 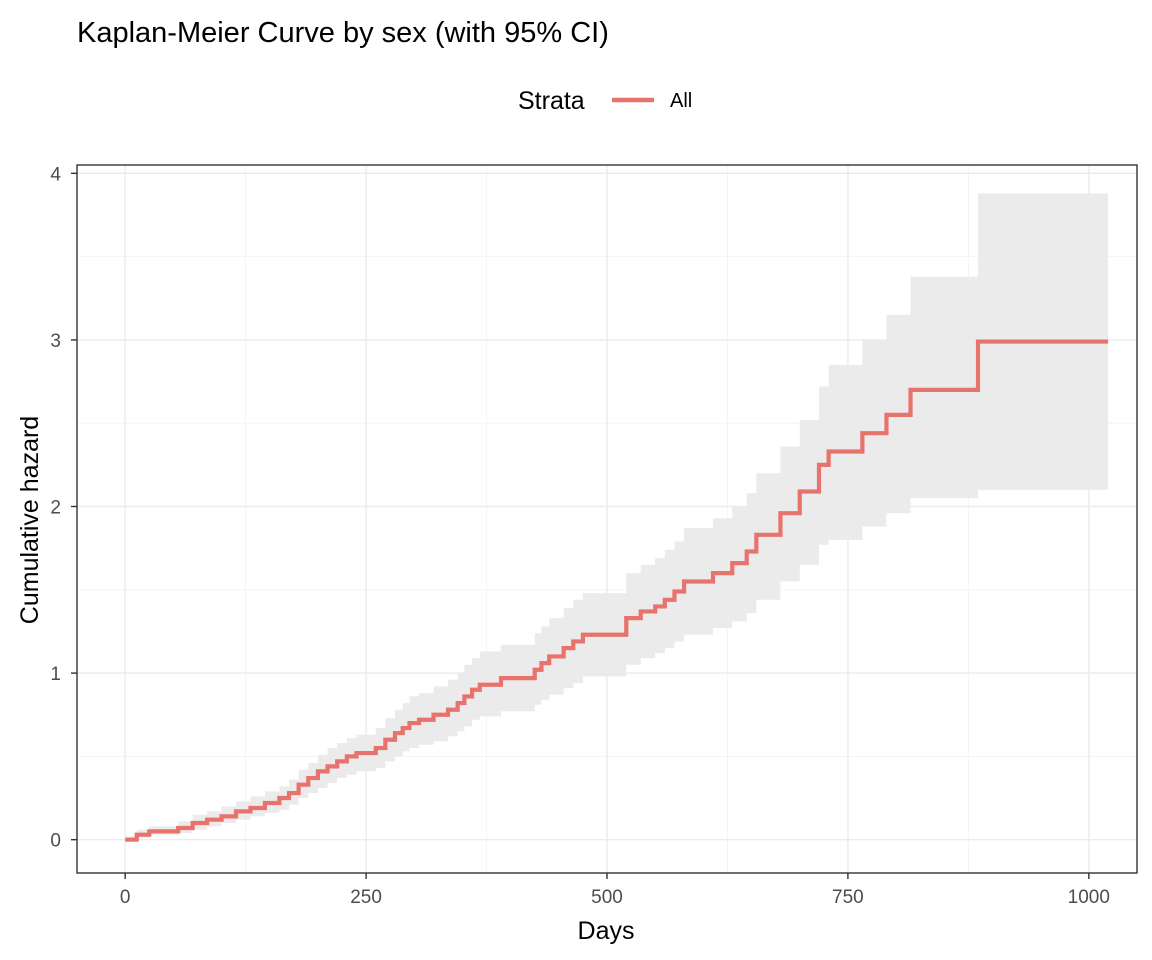 What do you see at coordinates (30, 520) in the screenshot?
I see `y-axis-title: Cumulative hazard` at bounding box center [30, 520].